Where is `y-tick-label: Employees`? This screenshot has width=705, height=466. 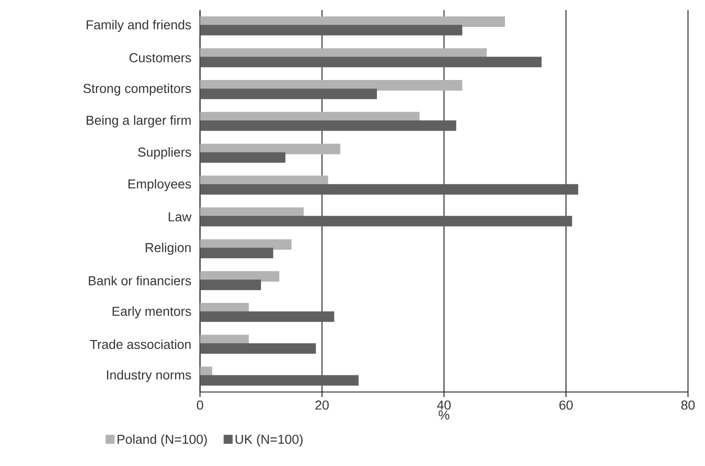 y-tick-label: Employees is located at coordinates (160, 185).